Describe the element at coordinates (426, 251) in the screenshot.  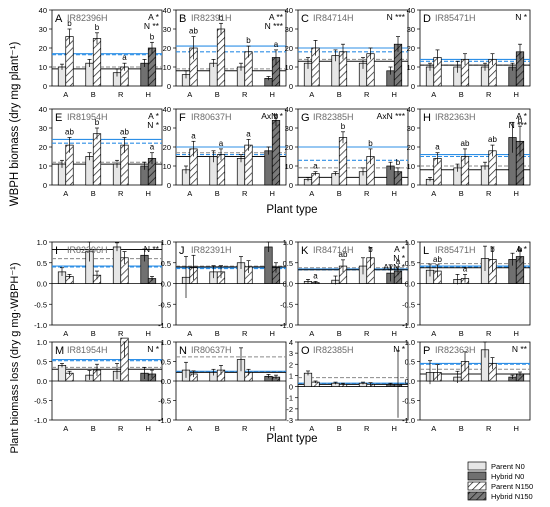
I see `panel-l-letter-label: L` at that location.